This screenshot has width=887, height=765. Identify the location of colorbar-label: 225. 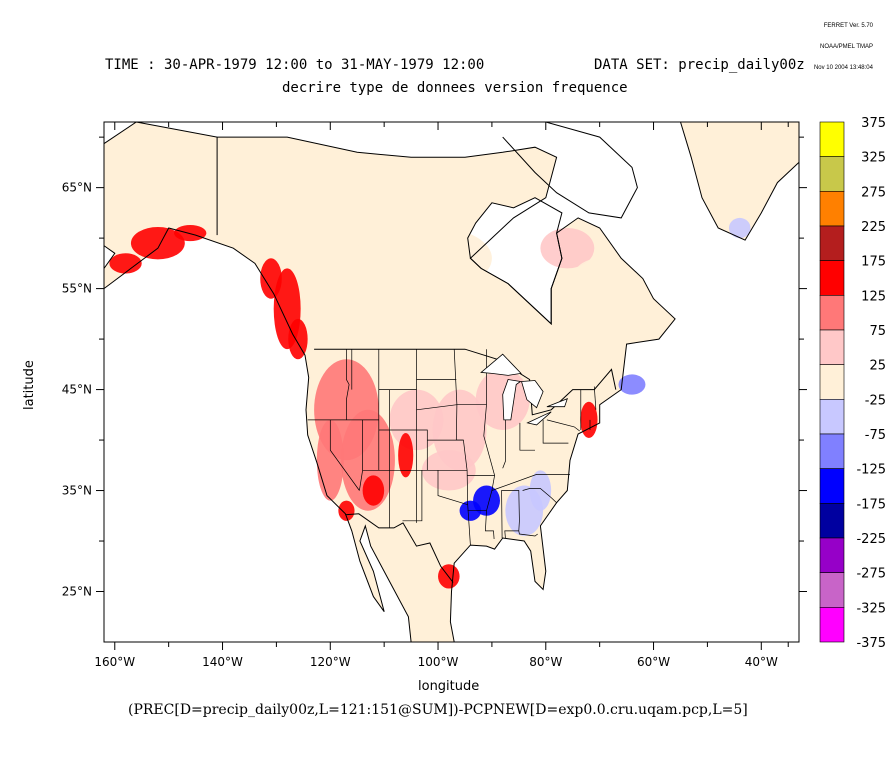
(873, 227).